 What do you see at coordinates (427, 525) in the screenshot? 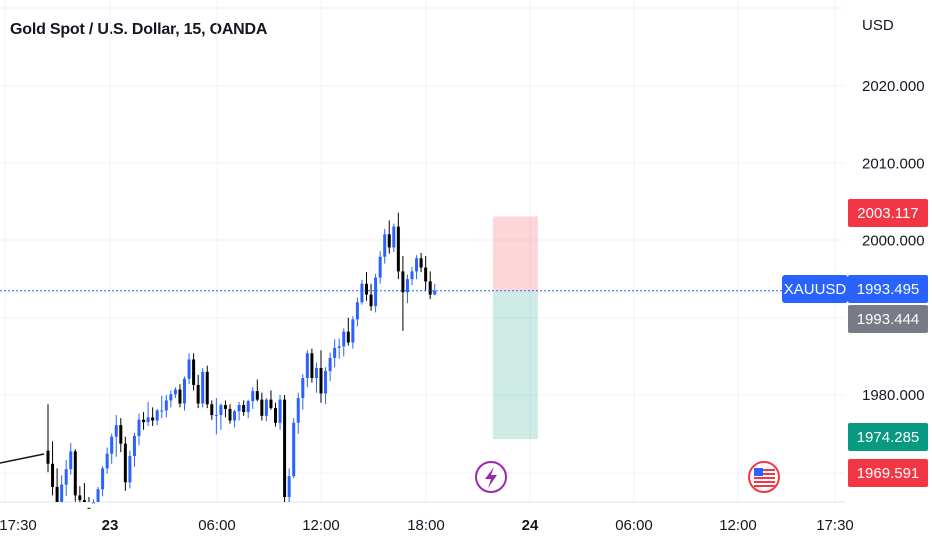
I see `time-axis: 17:30 23 06:00 12:00 18:00 24 06:00 12:00 17:30` at bounding box center [427, 525].